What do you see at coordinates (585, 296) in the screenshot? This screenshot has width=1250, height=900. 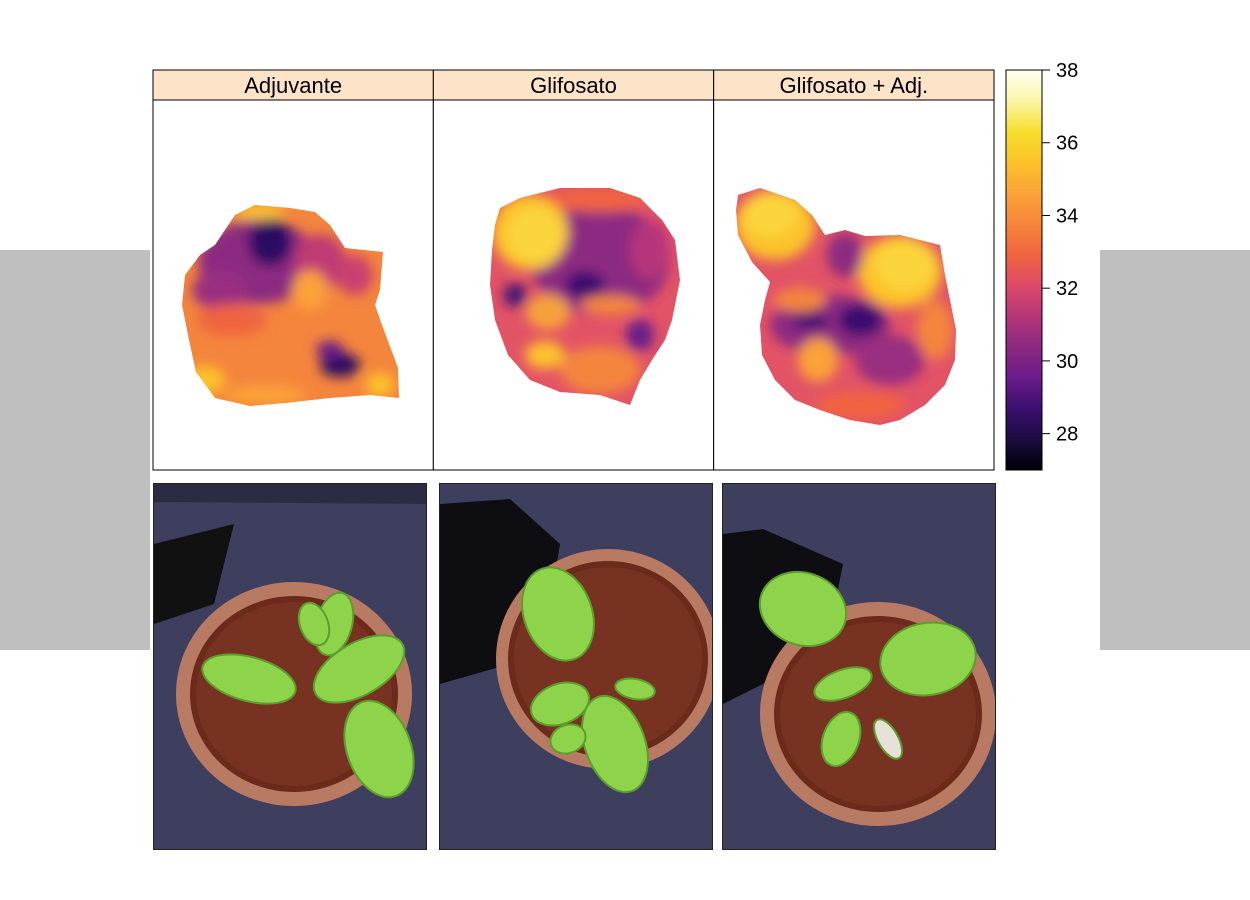 I see `heatmap-blob-glifosato` at bounding box center [585, 296].